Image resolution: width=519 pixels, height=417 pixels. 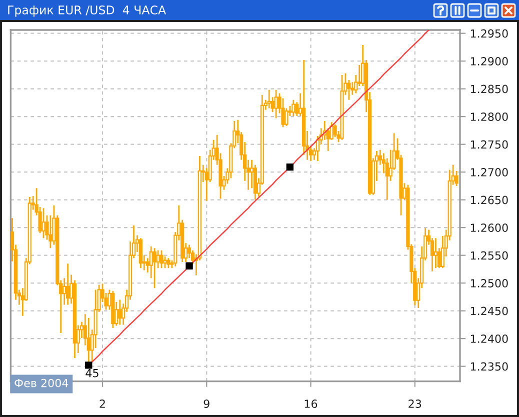 I want to click on y-tick-label: 1.2400, so click(x=489, y=338).